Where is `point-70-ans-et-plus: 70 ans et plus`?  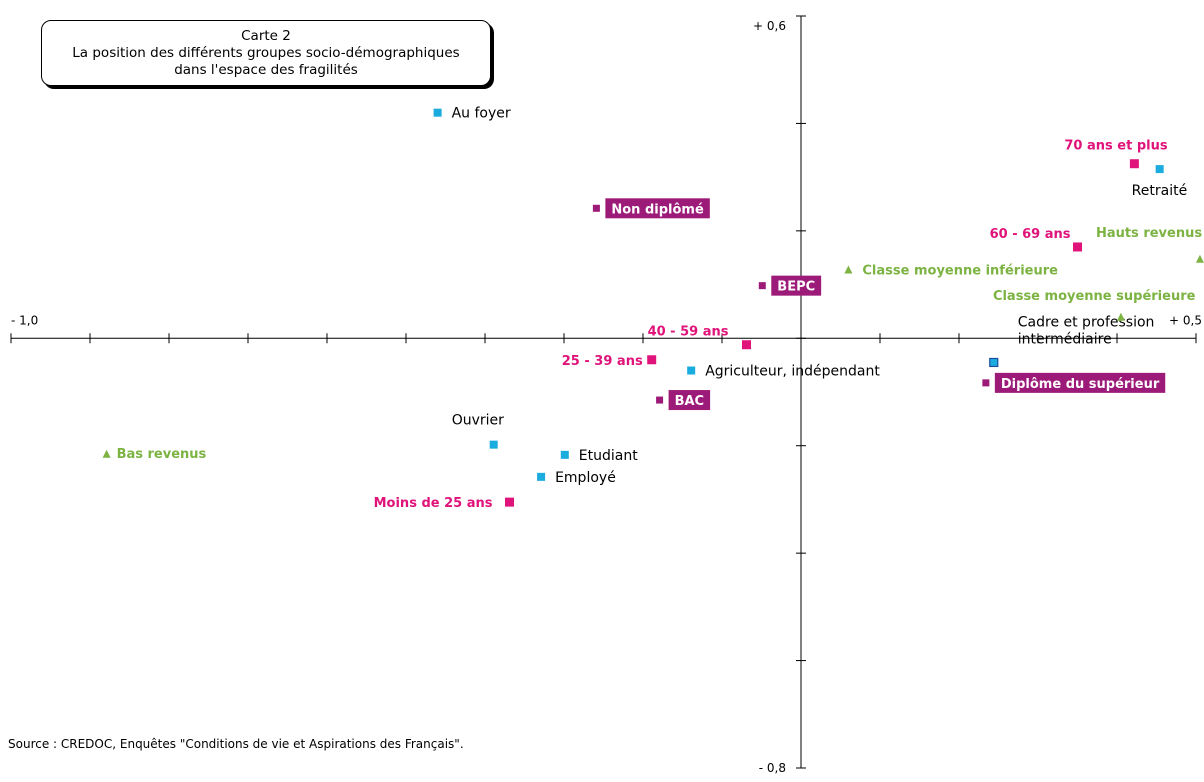 point-70-ans-et-plus: 70 ans et plus is located at coordinates (1116, 154).